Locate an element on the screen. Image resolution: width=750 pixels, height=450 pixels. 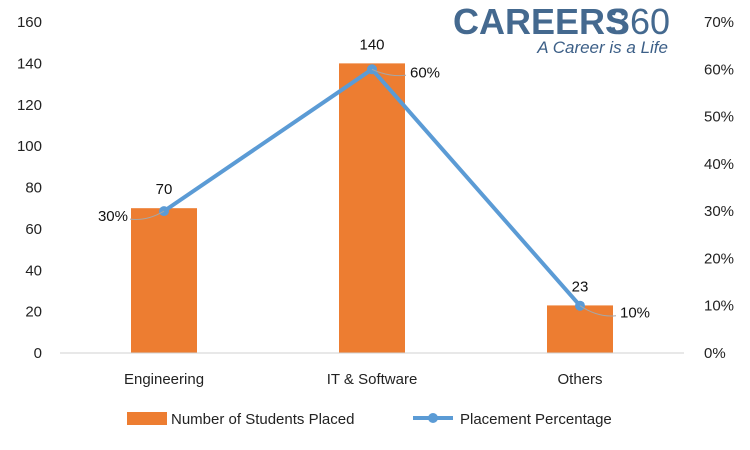
y2-tick-label: 0% is located at coordinates (715, 353).